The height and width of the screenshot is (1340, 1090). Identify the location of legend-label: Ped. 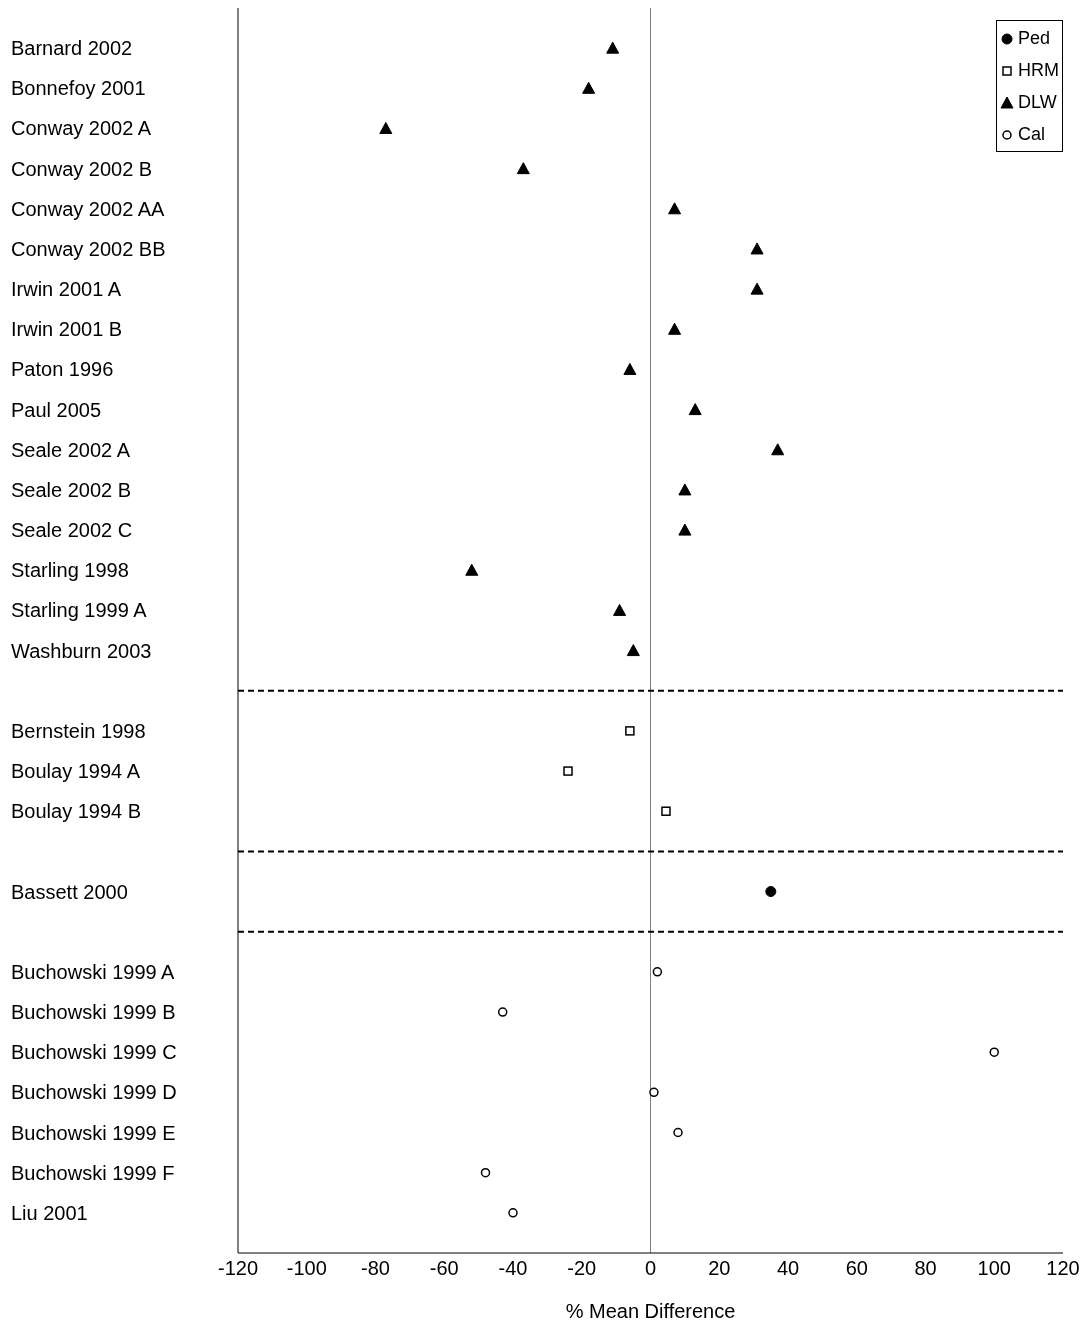
(1034, 38).